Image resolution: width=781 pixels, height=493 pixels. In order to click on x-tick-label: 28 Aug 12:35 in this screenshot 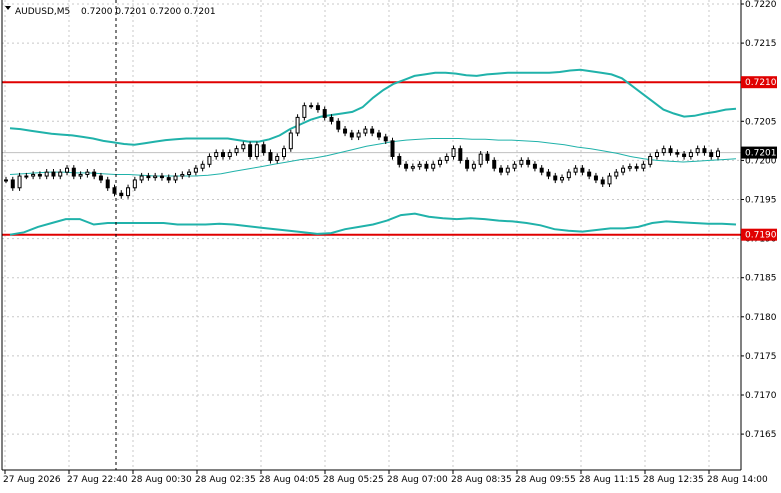, I will do `click(673, 480)`.